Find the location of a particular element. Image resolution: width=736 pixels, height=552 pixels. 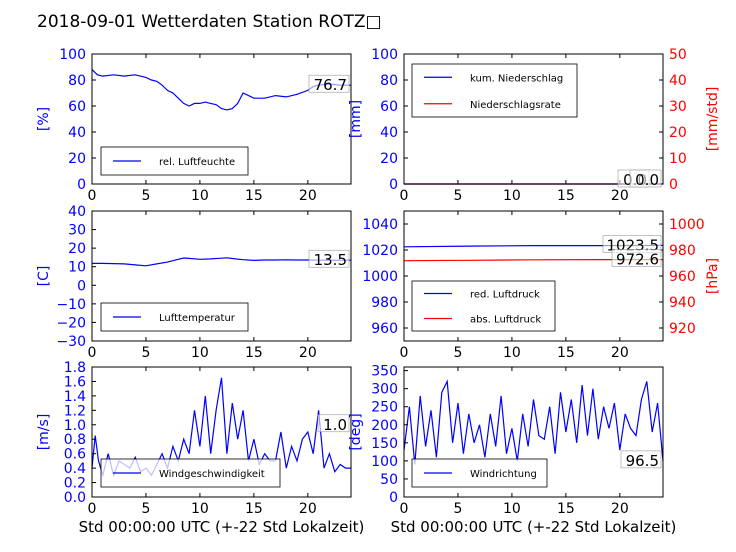

y-tick-label-right: 940 is located at coordinates (682, 303).